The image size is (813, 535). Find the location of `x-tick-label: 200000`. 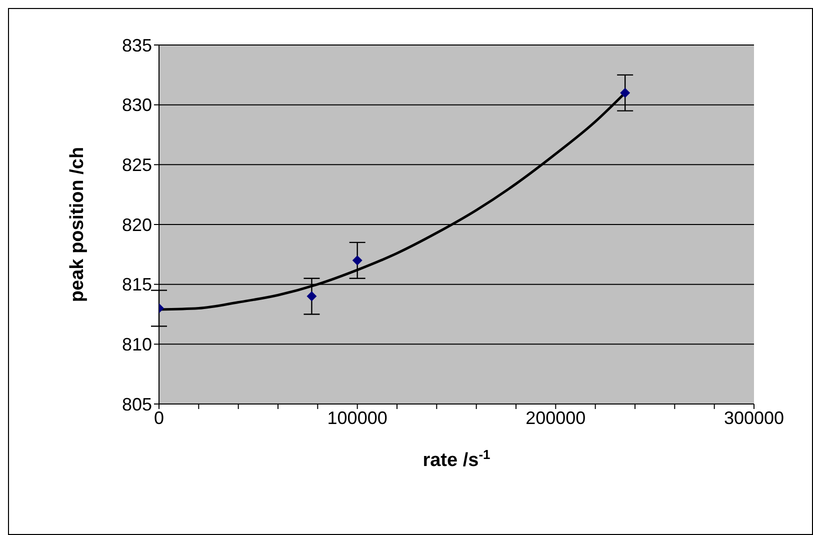

x-tick-label: 200000 is located at coordinates (556, 418).